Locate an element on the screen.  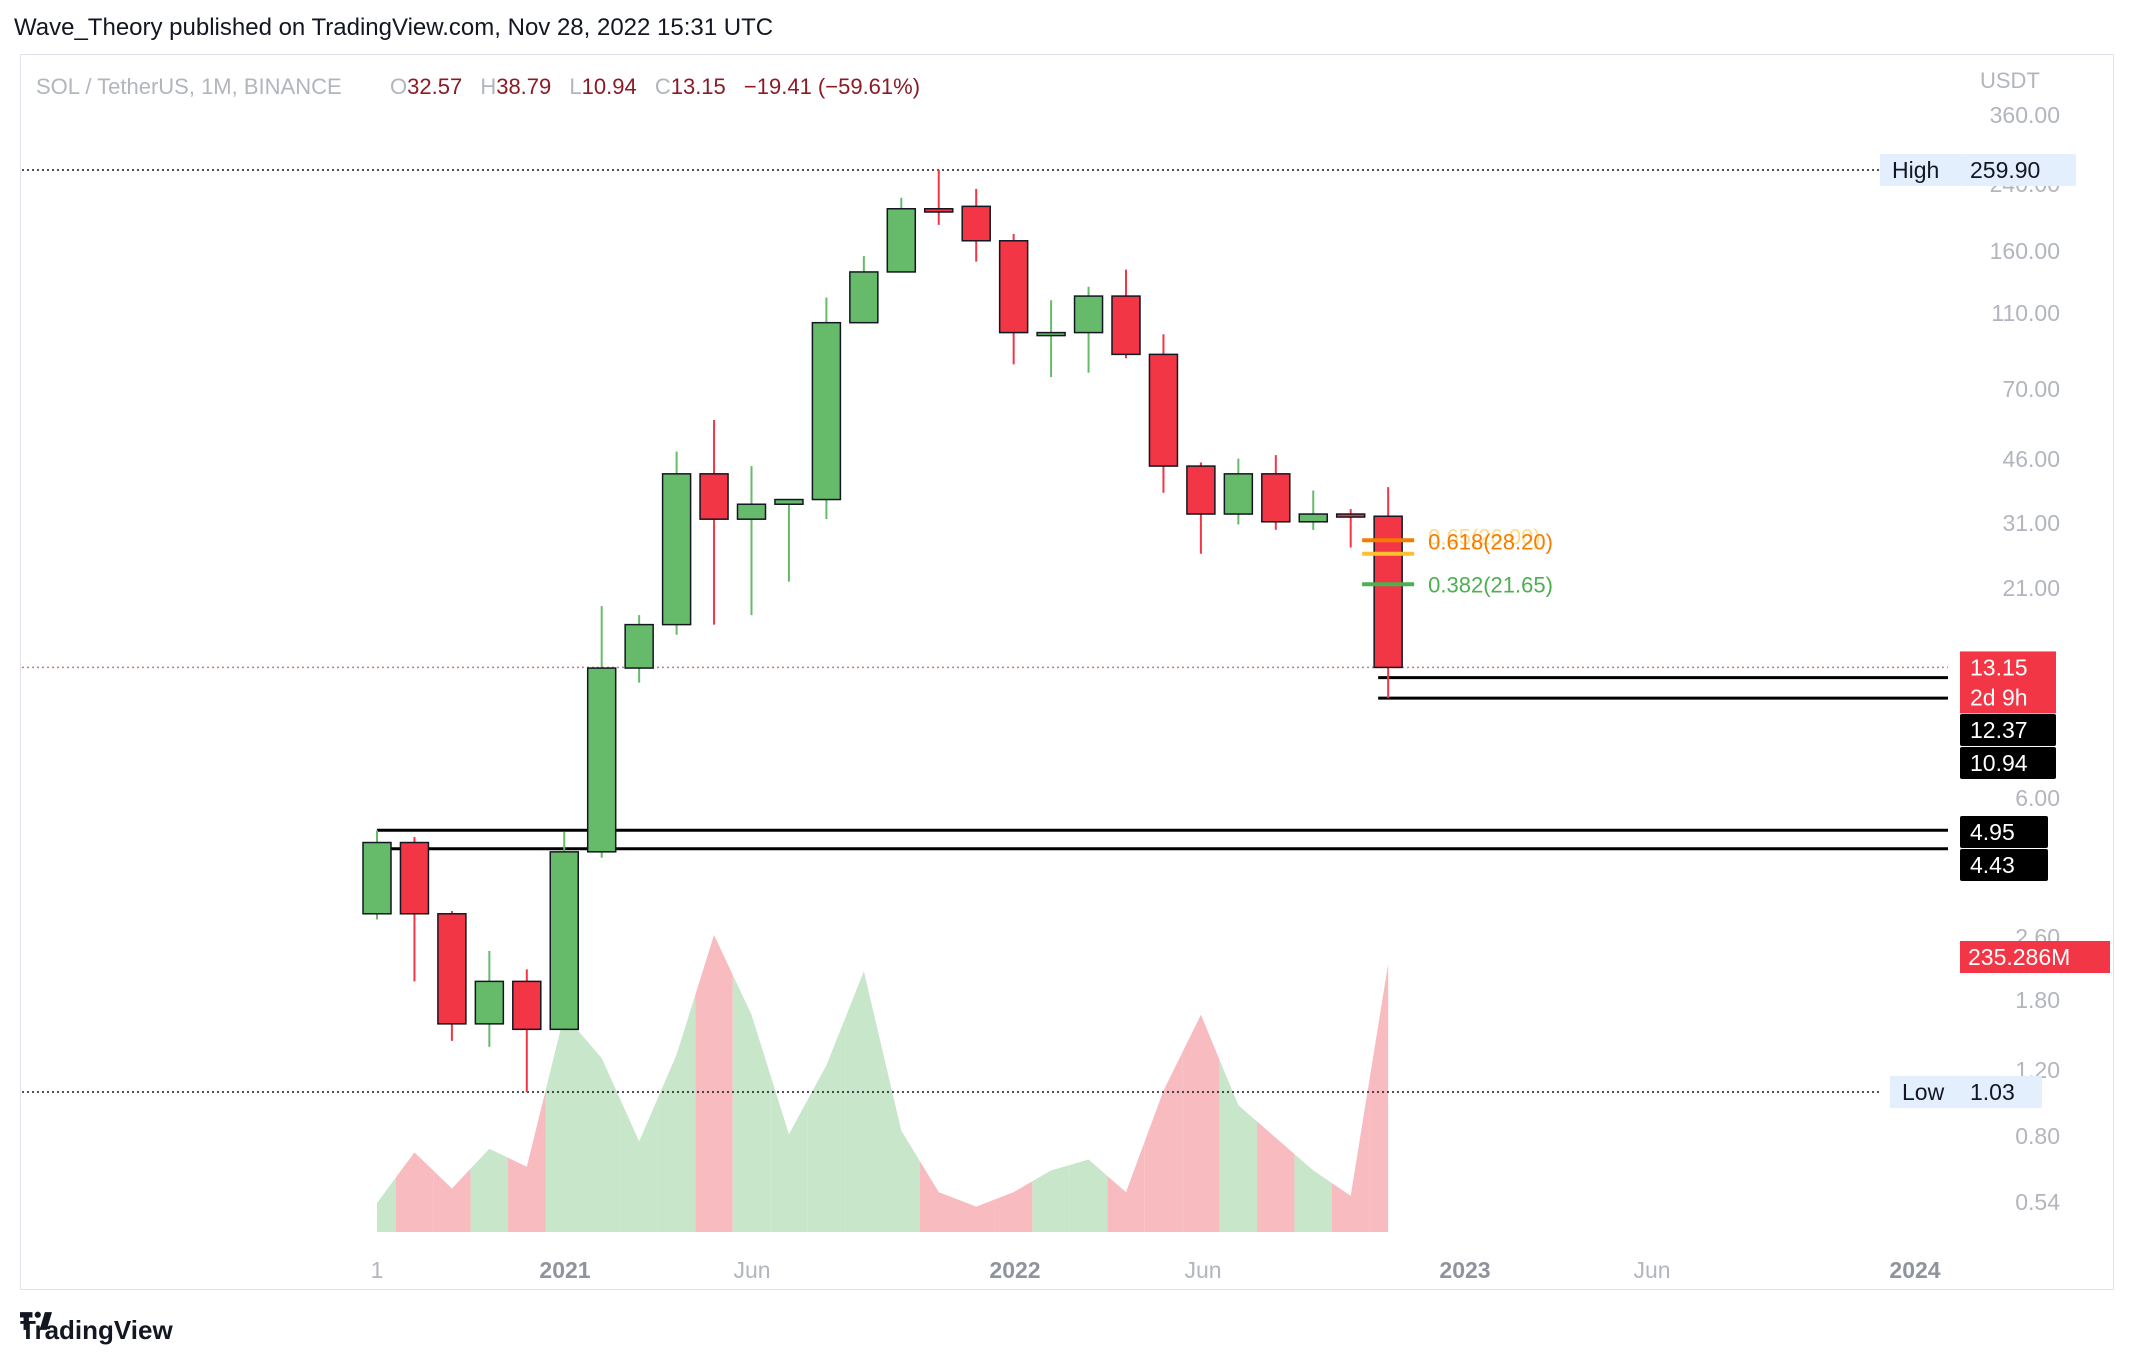
high-tag-bg is located at coordinates (1920, 170).